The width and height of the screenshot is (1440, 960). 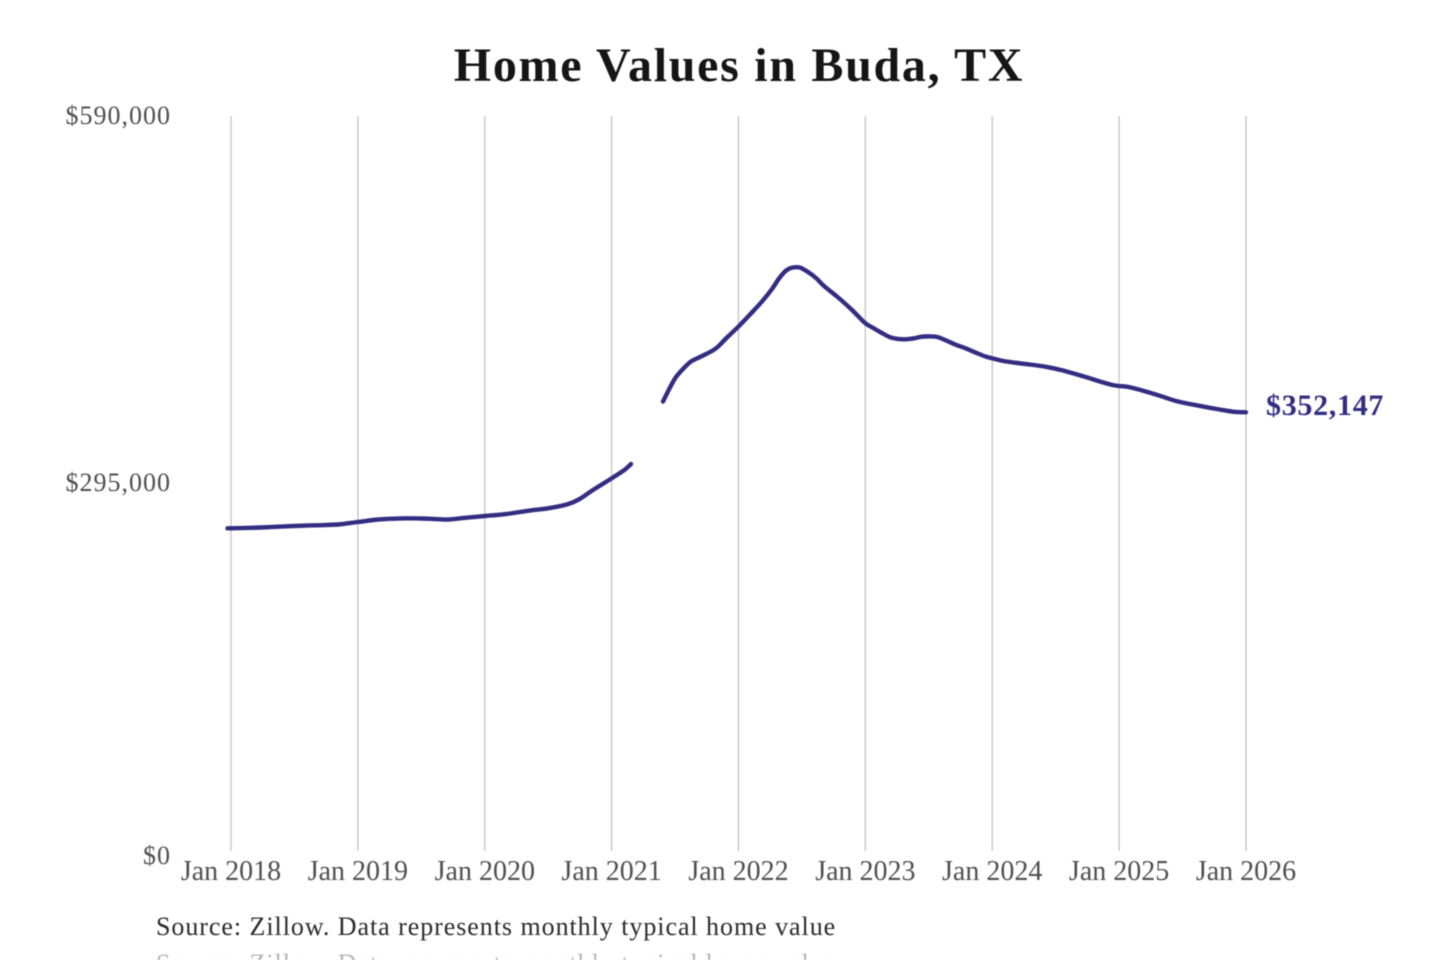 What do you see at coordinates (865, 871) in the screenshot?
I see `svg-text: Jan 2023` at bounding box center [865, 871].